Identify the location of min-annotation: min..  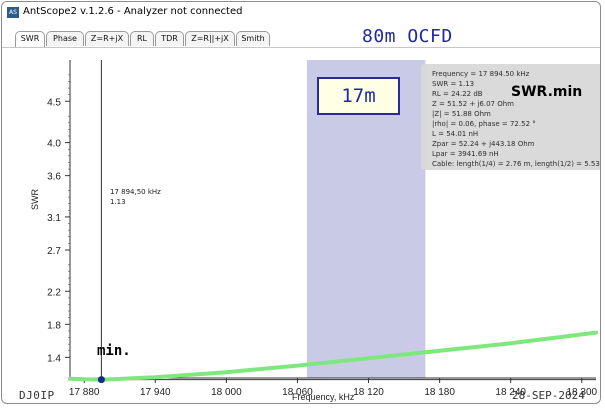
(114, 351).